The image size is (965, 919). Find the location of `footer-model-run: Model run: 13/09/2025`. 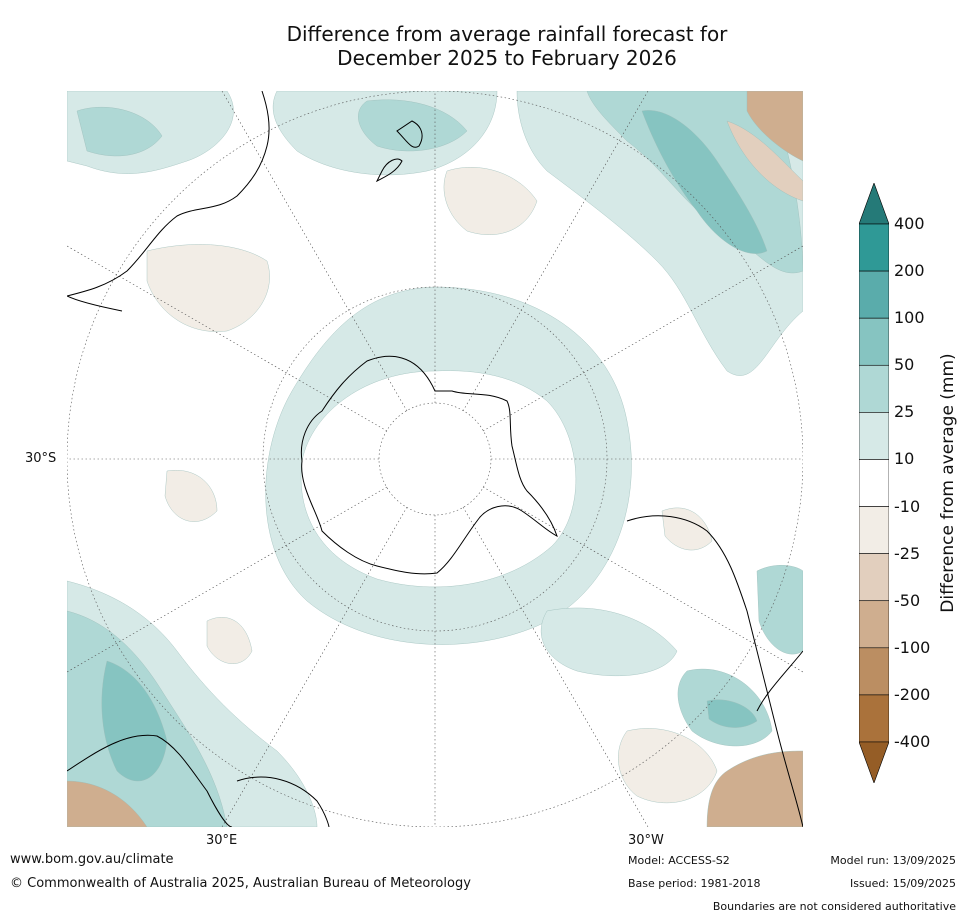

footer-model-run: Model run: 13/09/2025 is located at coordinates (893, 860).